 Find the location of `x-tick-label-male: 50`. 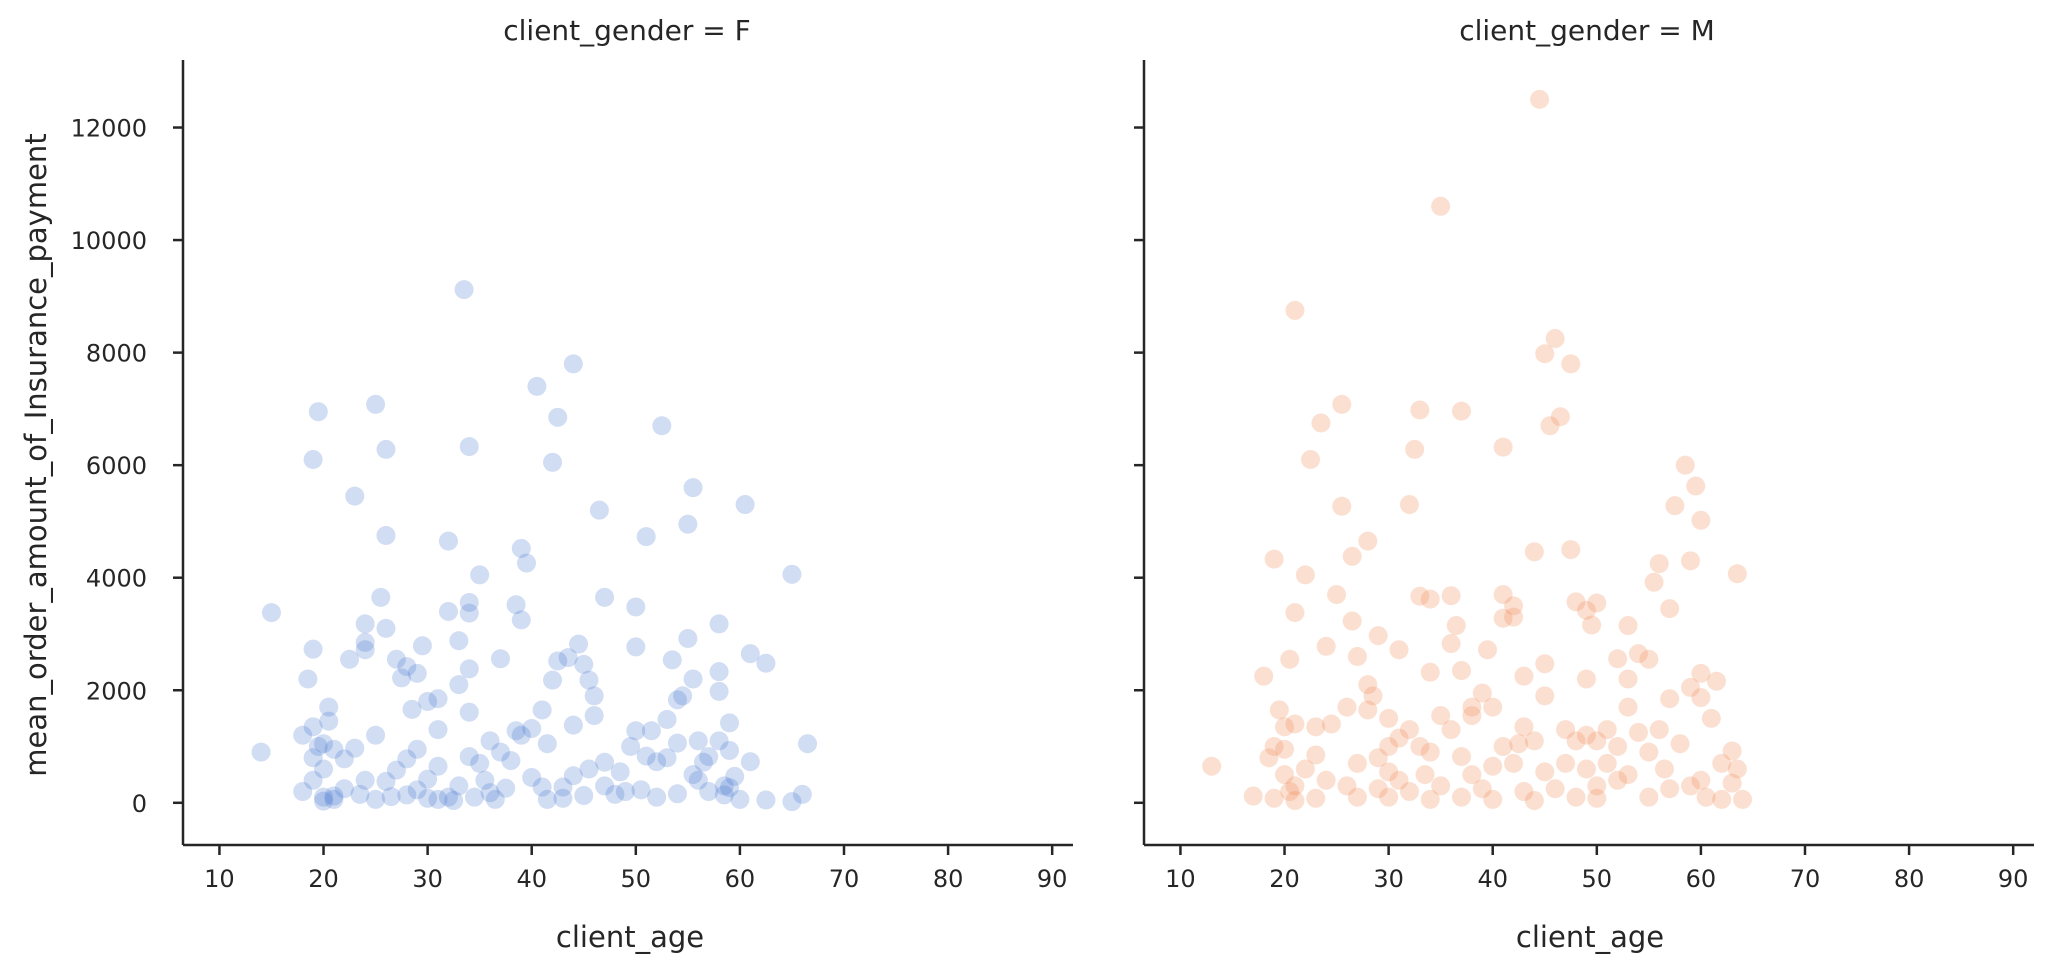

x-tick-label-male: 50 is located at coordinates (1597, 879).